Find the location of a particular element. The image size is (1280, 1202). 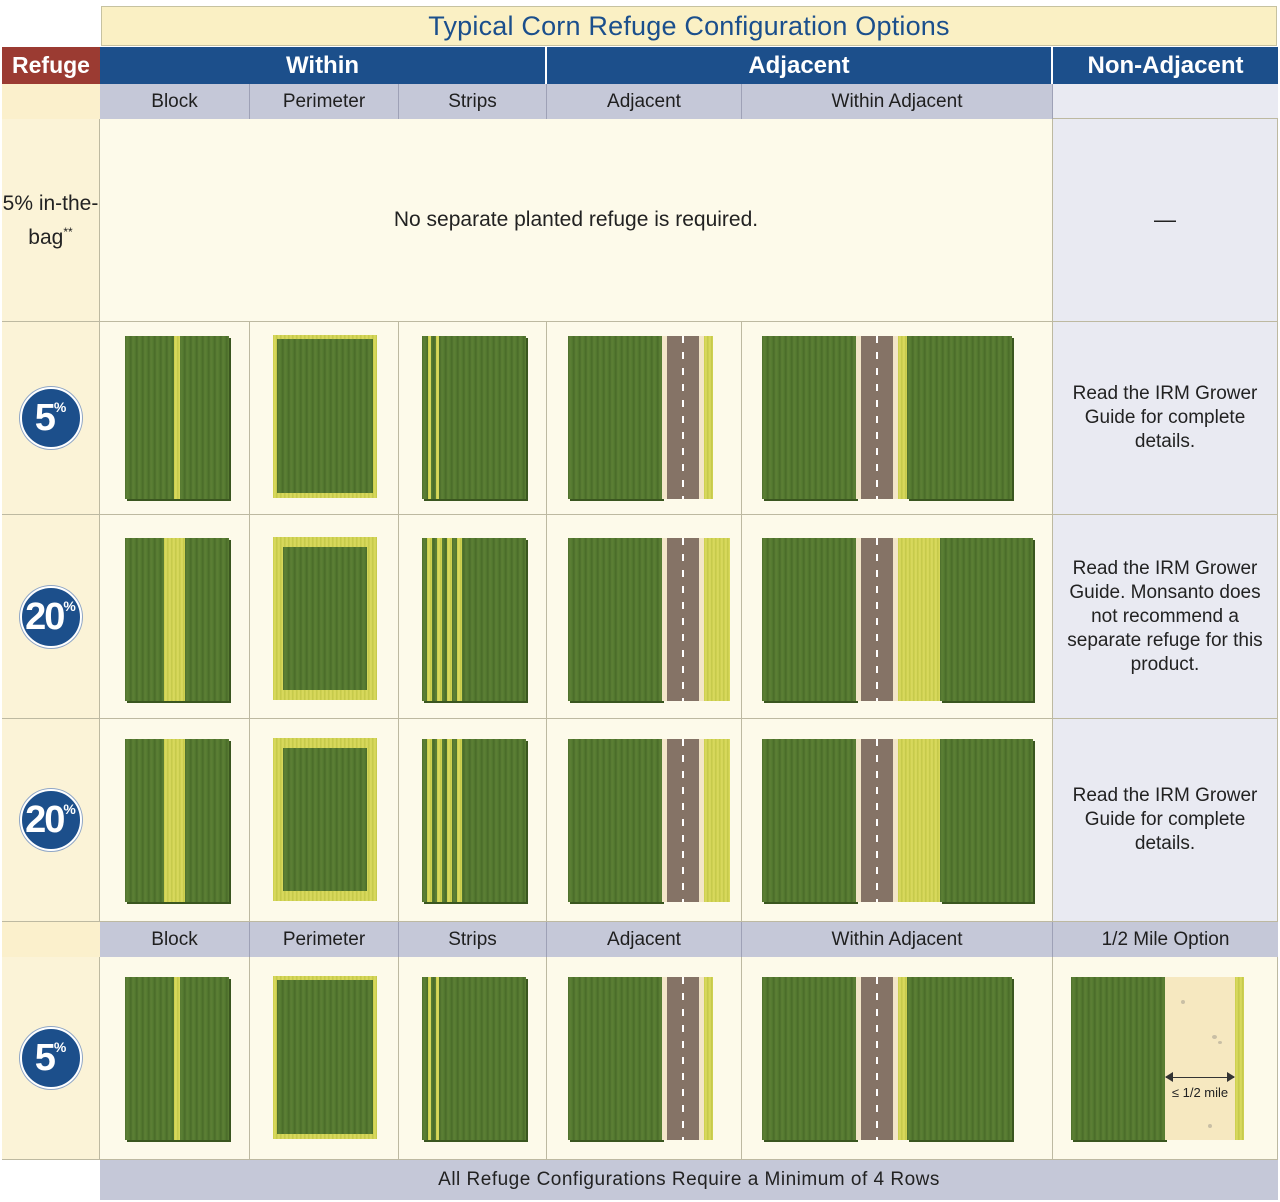

subheader2-half-mile: 1/2 Mile Option is located at coordinates (1165, 939).